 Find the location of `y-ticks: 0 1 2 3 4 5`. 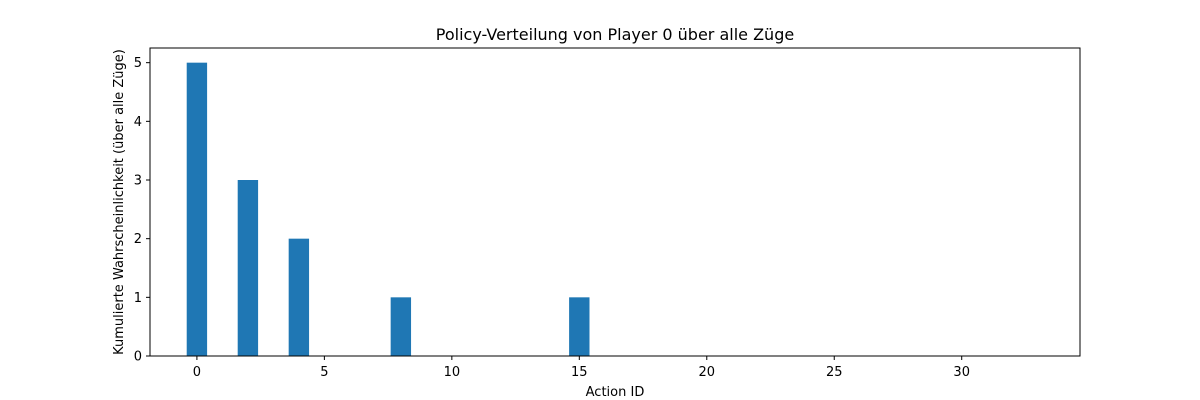

y-ticks: 0 1 2 3 4 5 is located at coordinates (142, 210).